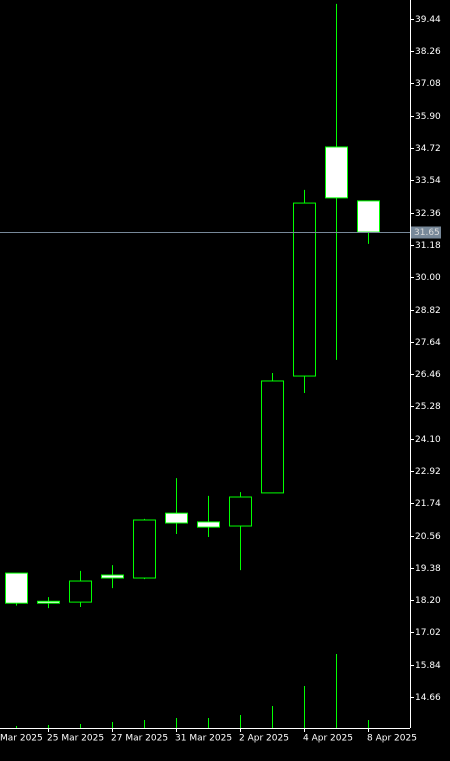  I want to click on x-tick-label: 8 Apr 2025, so click(392, 739).